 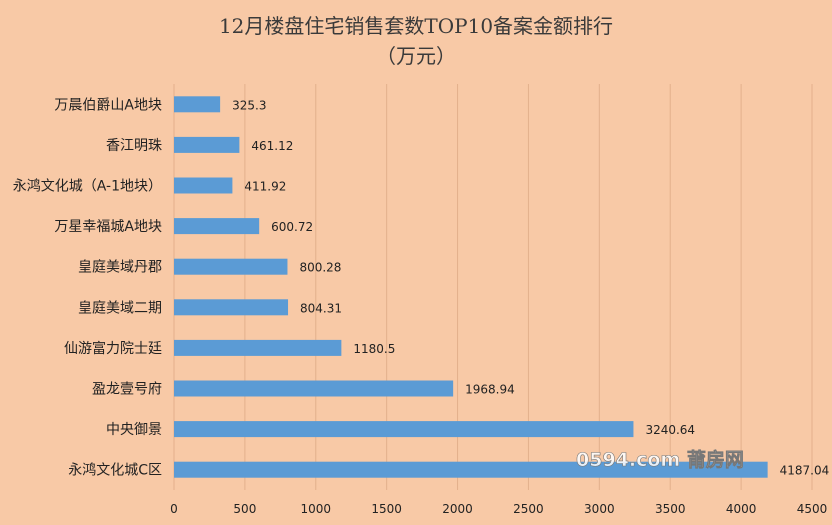 I want to click on data-label: 804.31, so click(x=321, y=308).